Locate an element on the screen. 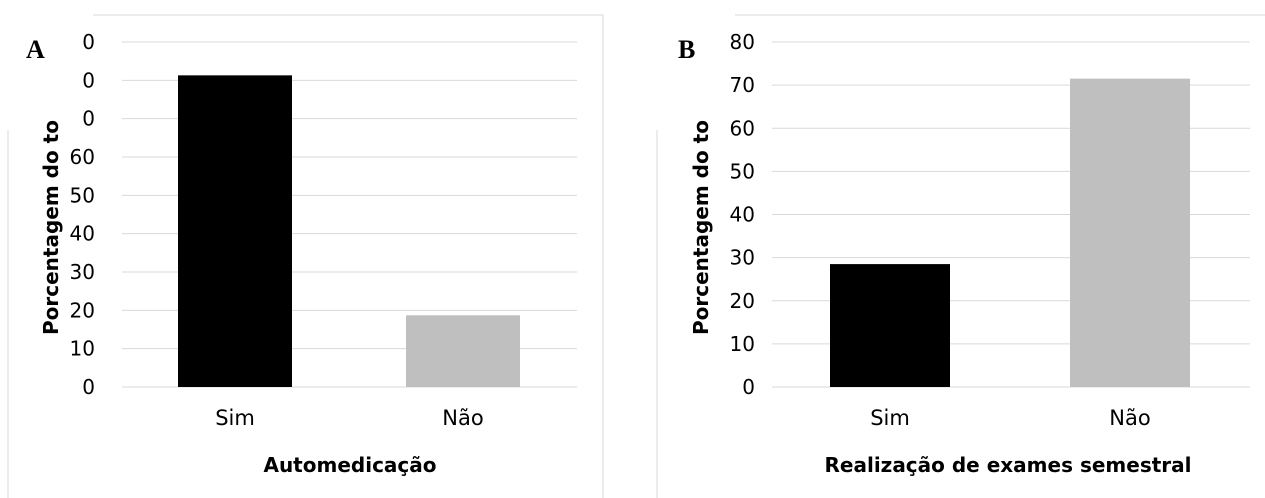 This screenshot has width=1265, height=498. panel-b-y-title-clip: Porcentagem do to is located at coordinates (701, 227).